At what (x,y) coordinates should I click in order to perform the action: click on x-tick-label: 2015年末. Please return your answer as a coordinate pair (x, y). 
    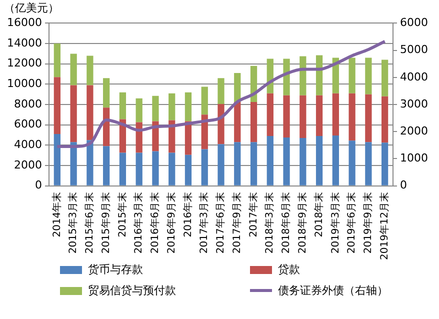
    Looking at the image, I should click on (122, 215).